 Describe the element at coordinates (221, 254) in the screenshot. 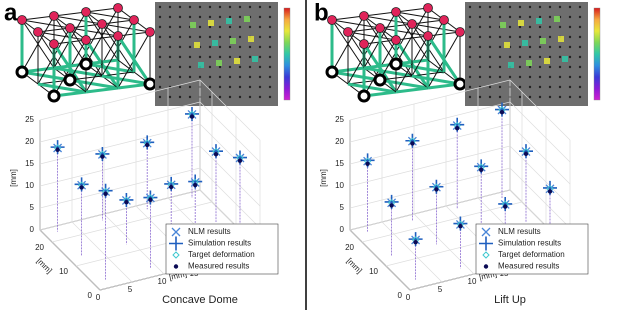

I see `legend-label: Target deformation` at that location.